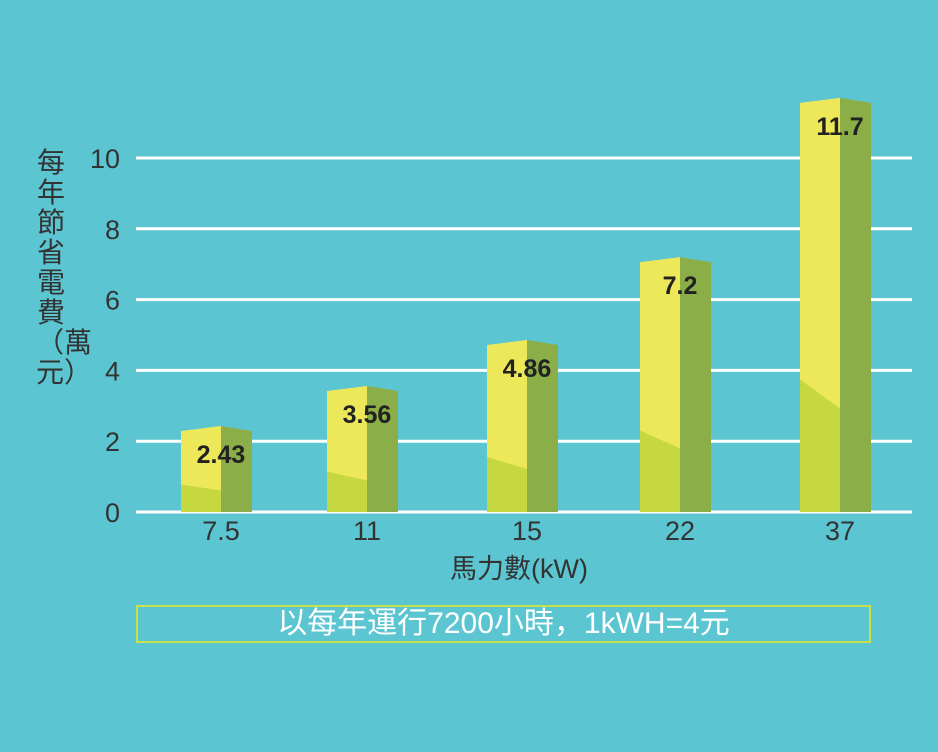 The height and width of the screenshot is (752, 938). I want to click on bar: 7.2, so click(675, 384).